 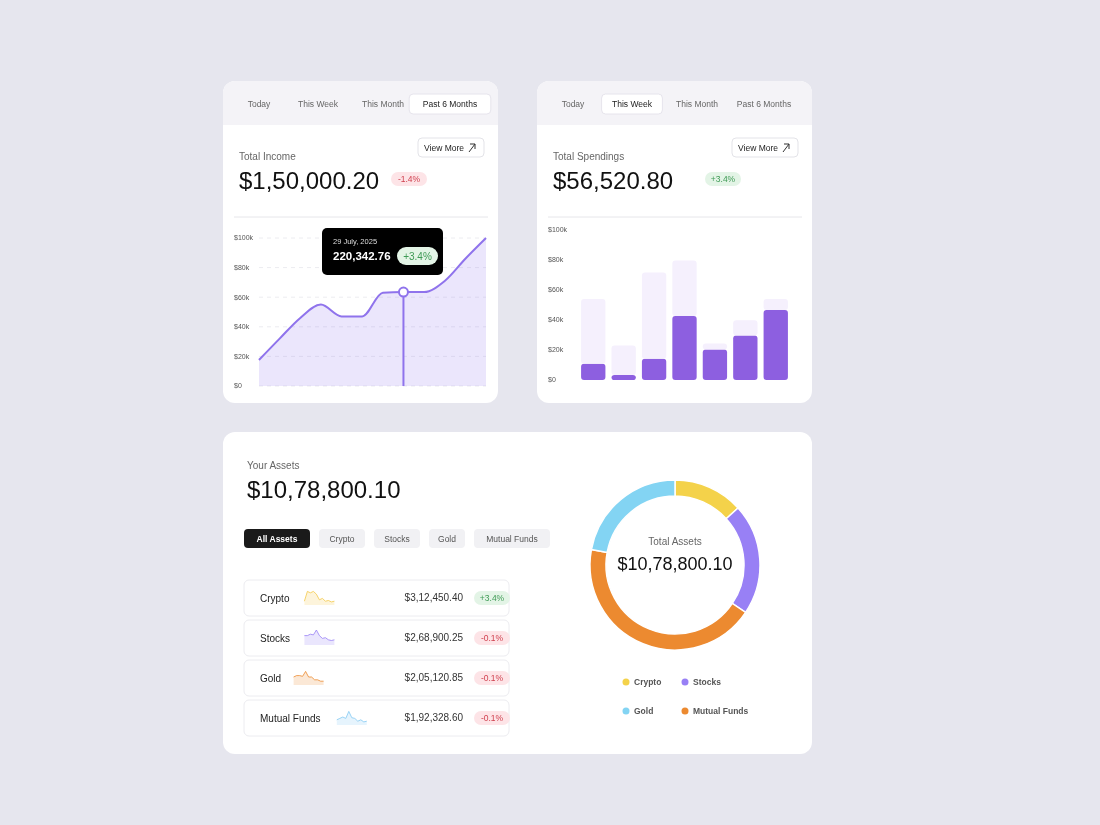 What do you see at coordinates (417, 256) in the screenshot?
I see `annotation: +3.4%` at bounding box center [417, 256].